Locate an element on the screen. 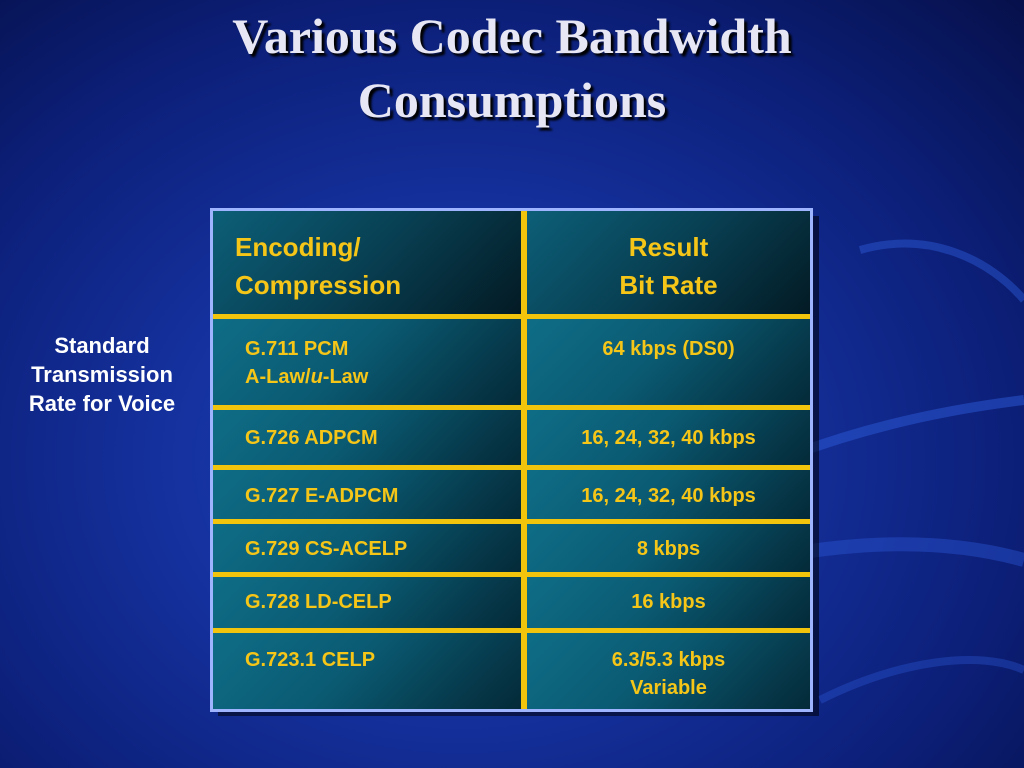 This screenshot has height=768, width=1024. side-label: Standard Transmission Rate for Voice is located at coordinates (102, 374).